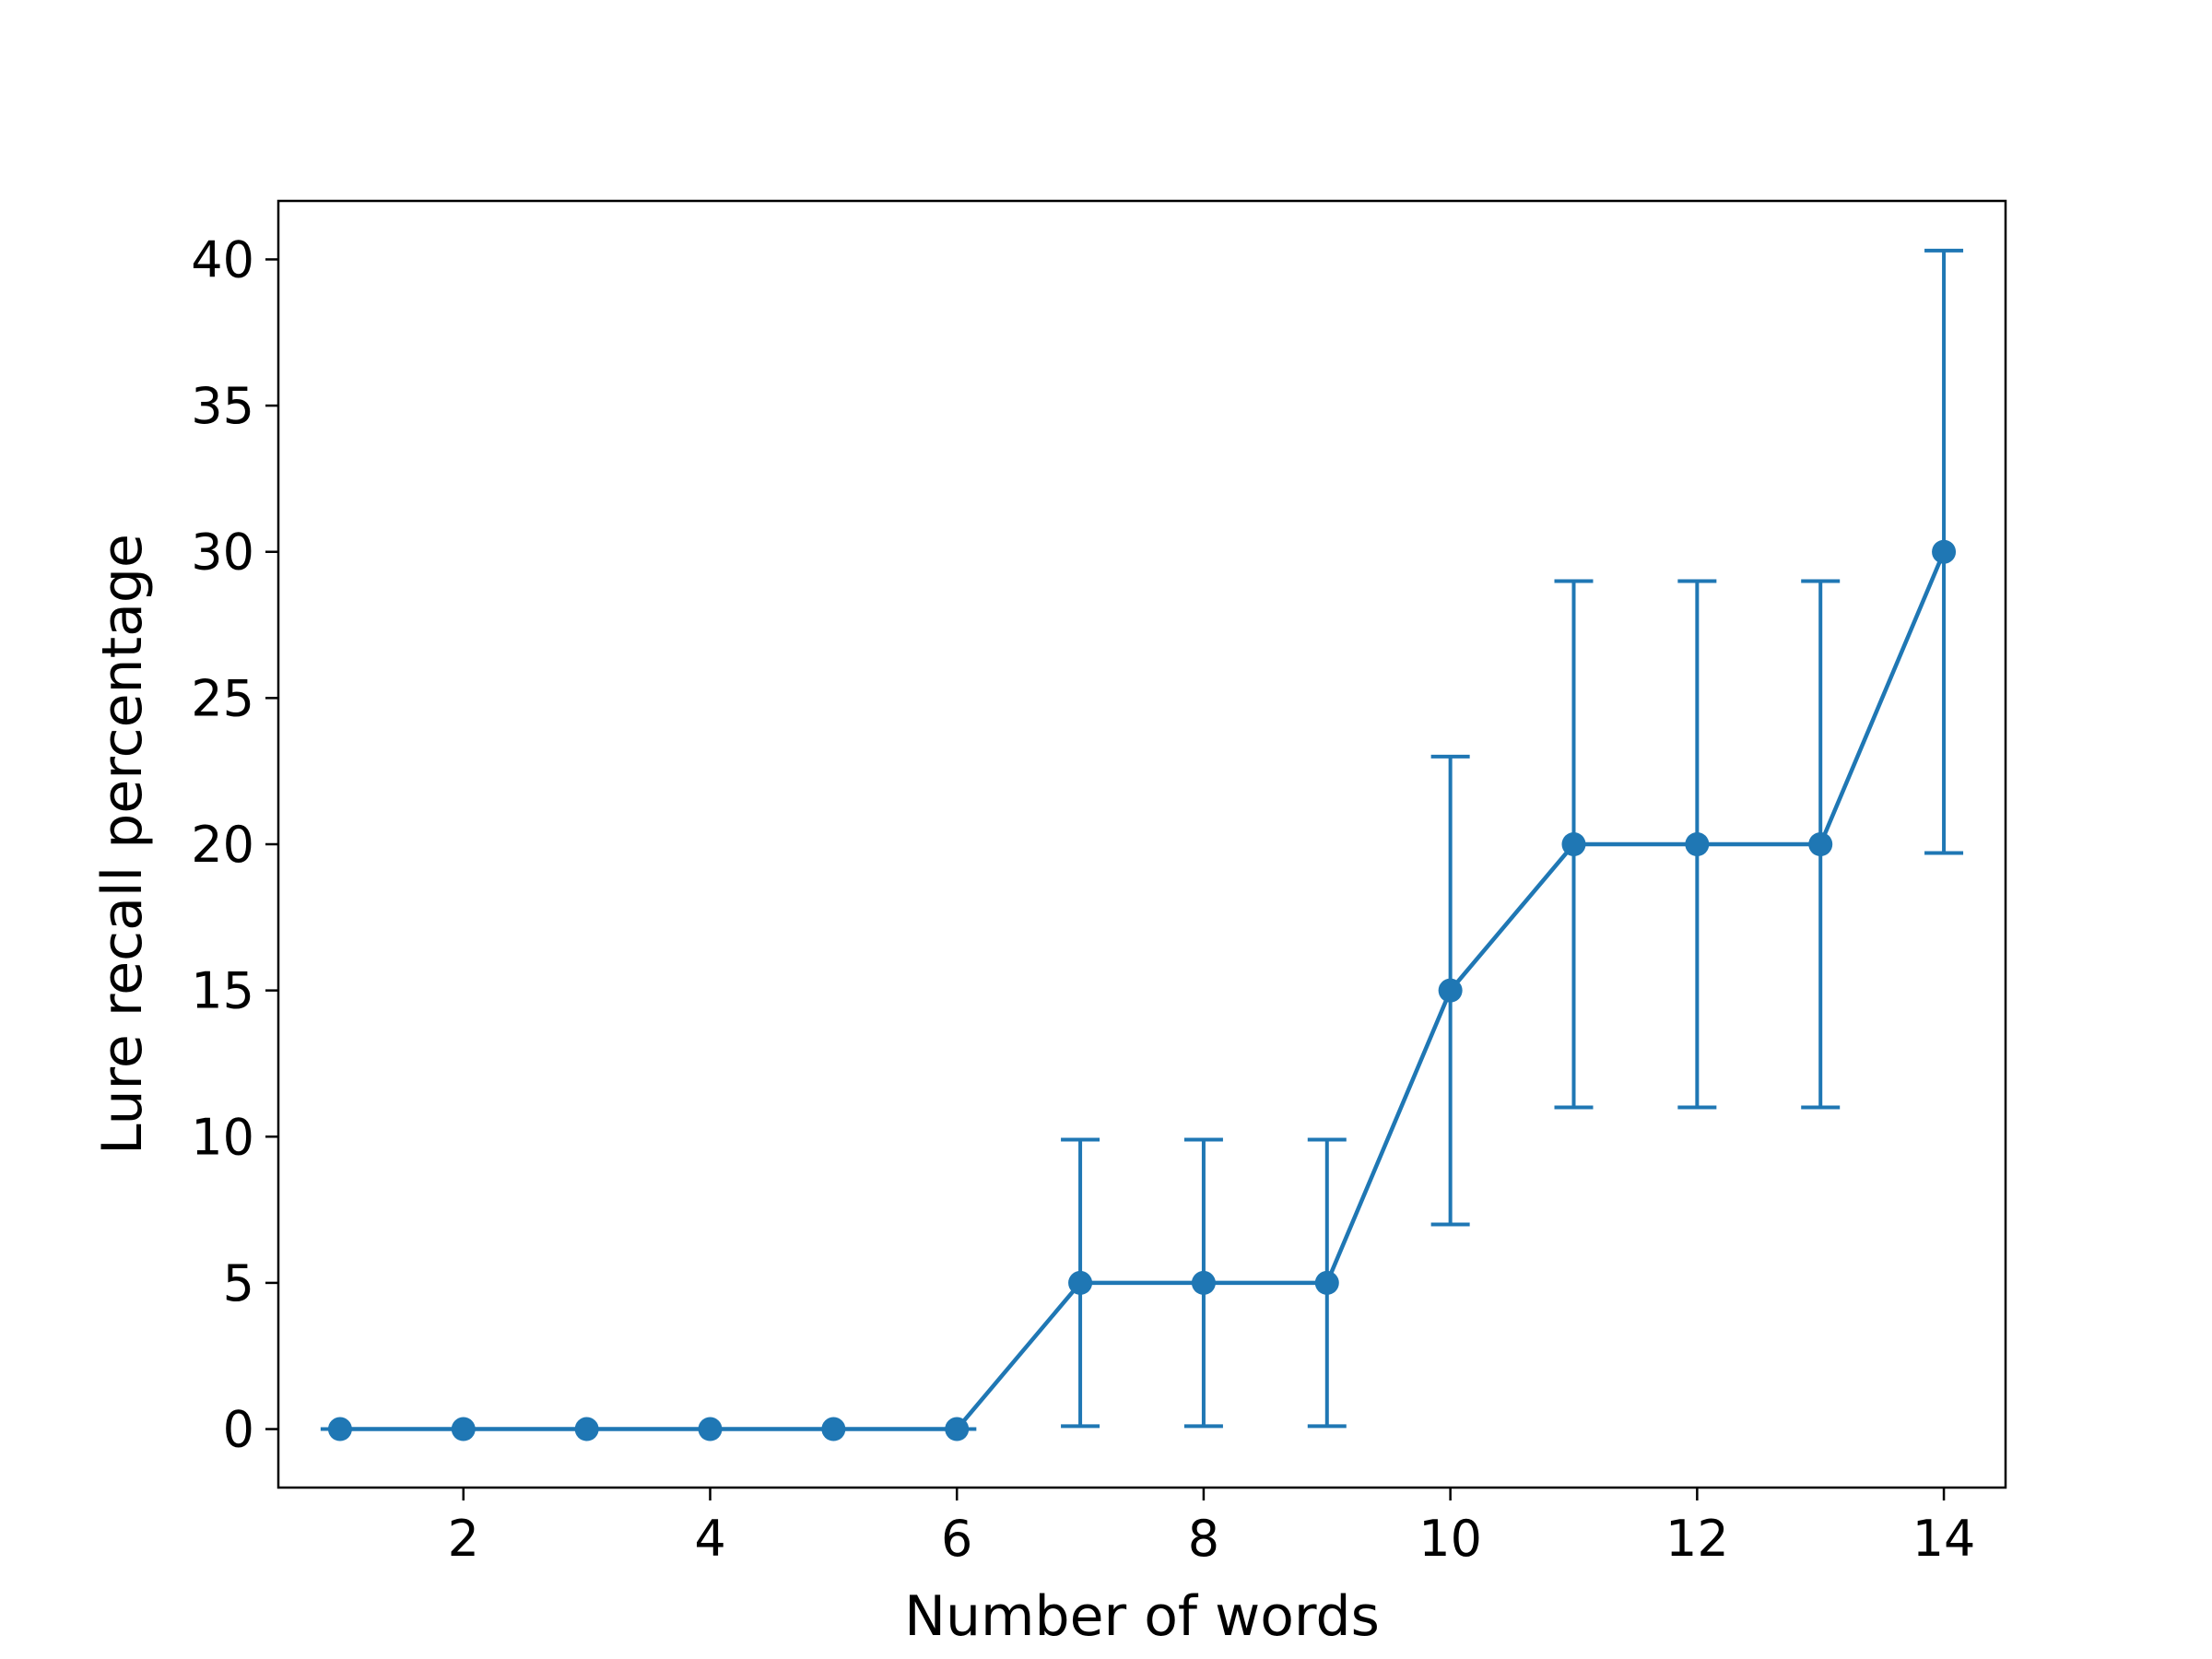 This screenshot has width=2212, height=1659. I want to click on y-tick-label: 30, so click(222, 553).